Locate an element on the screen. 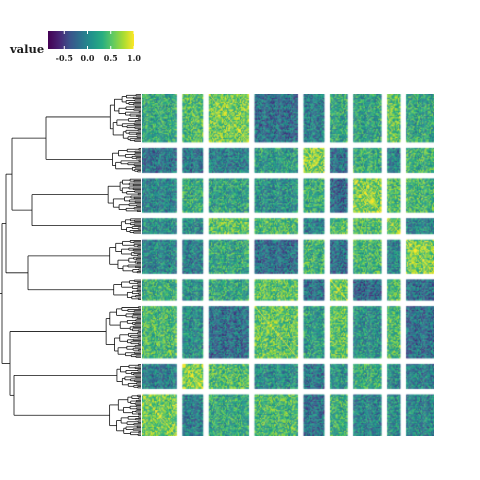 The width and height of the screenshot is (480, 480). color-legend: value -0.5 0.0 0.5 1.0 is located at coordinates (80, 35).